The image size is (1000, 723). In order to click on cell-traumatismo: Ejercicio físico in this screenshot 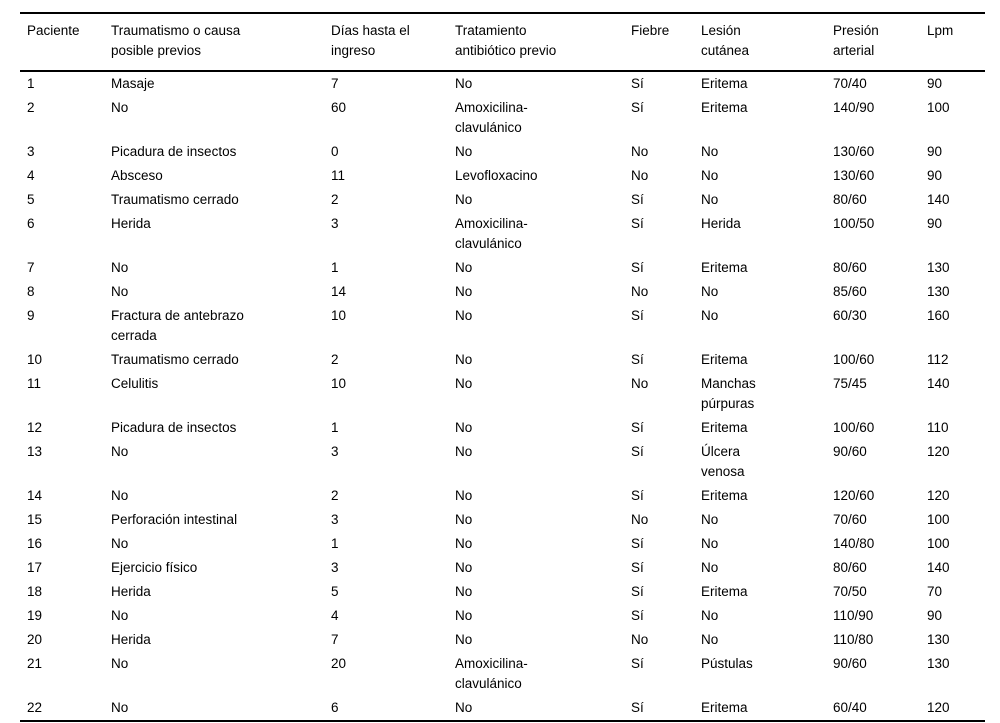, I will do `click(214, 568)`.